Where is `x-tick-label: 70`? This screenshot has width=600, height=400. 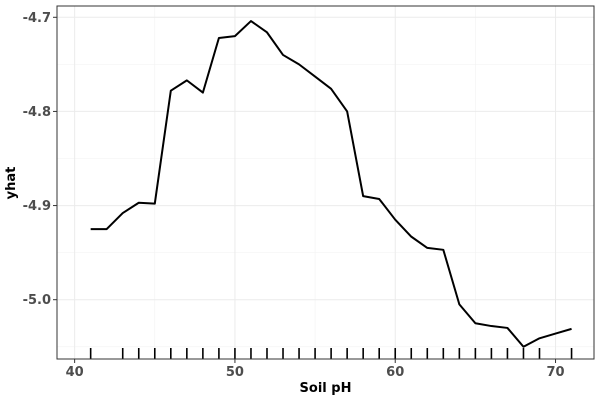 x-tick-label: 70 is located at coordinates (555, 372).